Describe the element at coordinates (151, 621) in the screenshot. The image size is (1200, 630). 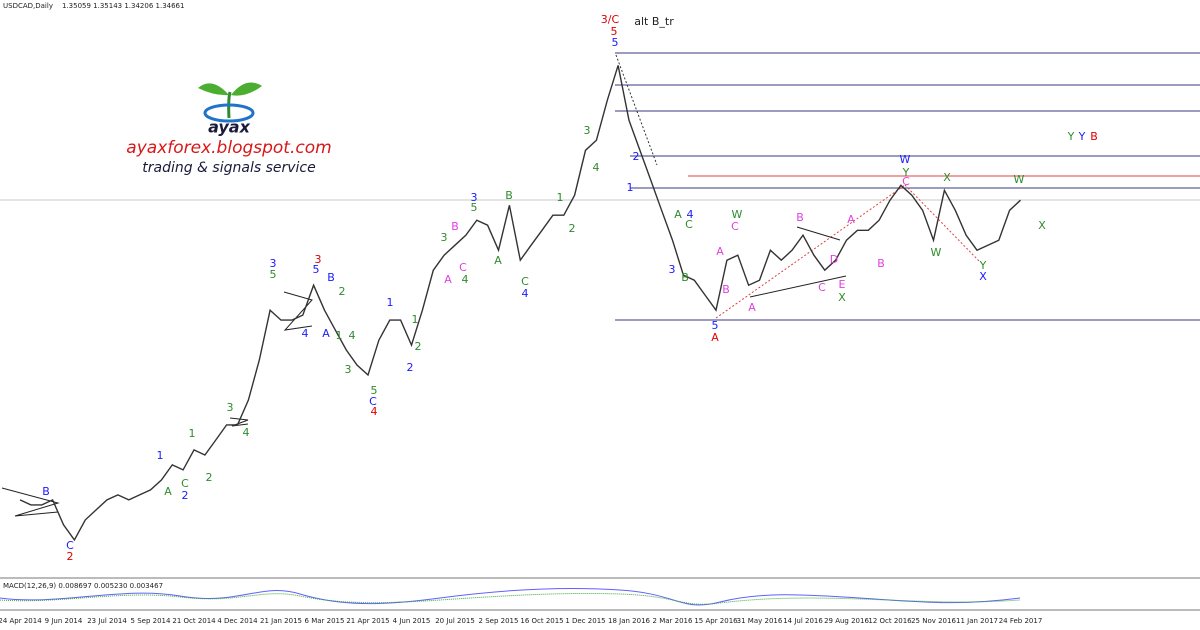
I see `x-tick-label: 5 Sep 2014` at that location.